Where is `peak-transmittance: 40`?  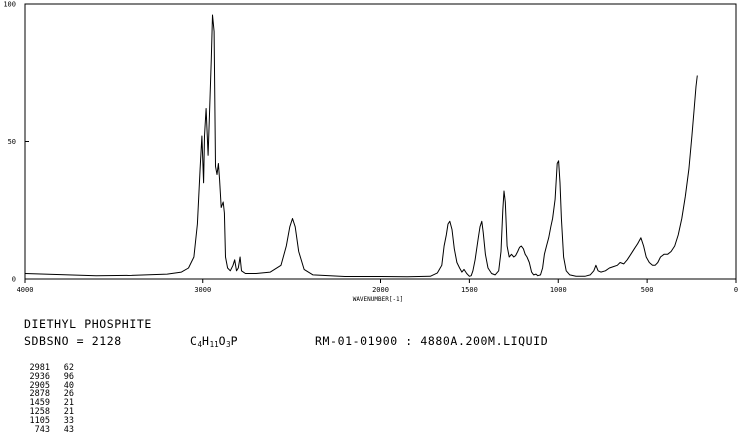 peak-transmittance: 40 is located at coordinates (68, 385).